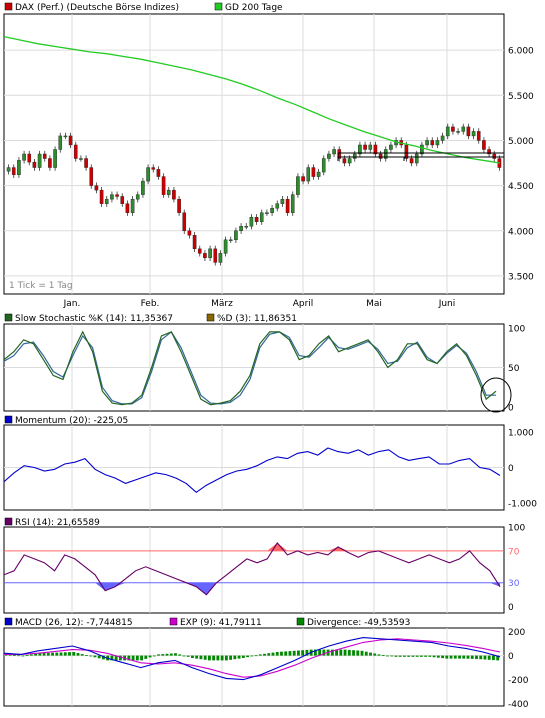 The height and width of the screenshot is (718, 545). Describe the element at coordinates (447, 304) in the screenshot. I see `month-label: Juni` at that location.